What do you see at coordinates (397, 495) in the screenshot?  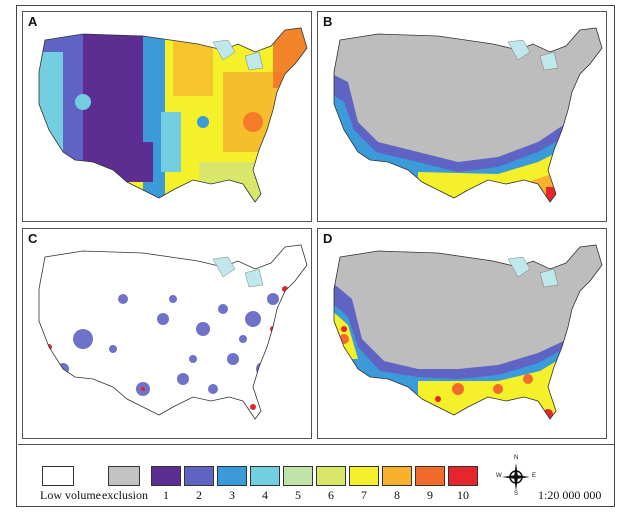 I see `legend-class-8-label: 8` at bounding box center [397, 495].